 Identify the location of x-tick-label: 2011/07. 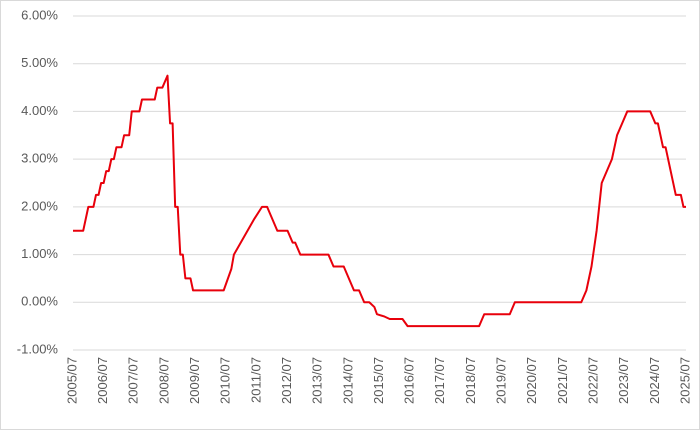
(255, 380).